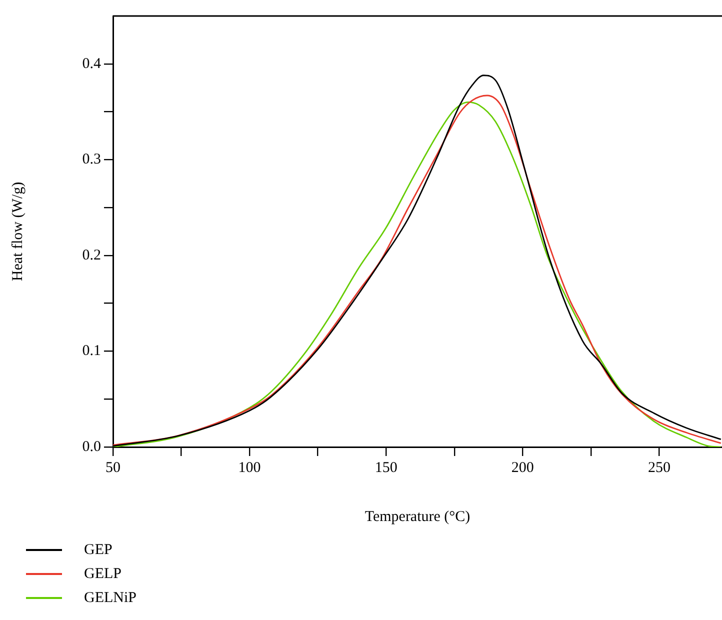 This screenshot has width=722, height=620. Describe the element at coordinates (110, 598) in the screenshot. I see `legend-label: GELNiP` at that location.